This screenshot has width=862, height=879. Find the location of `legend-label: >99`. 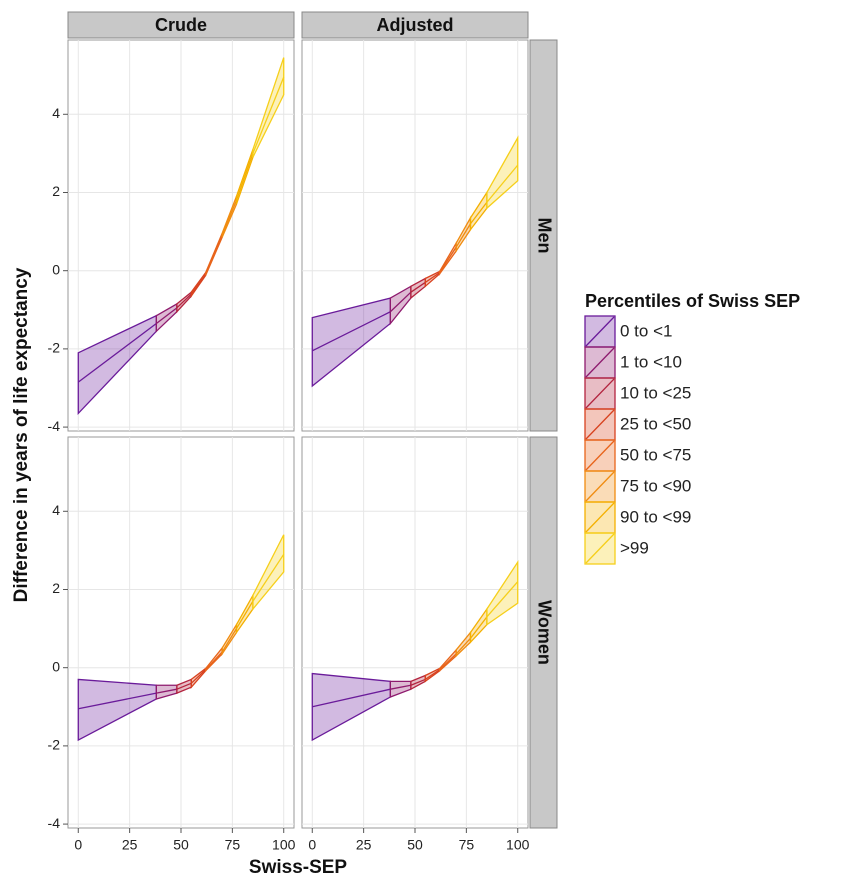

legend-label: >99 is located at coordinates (634, 547).